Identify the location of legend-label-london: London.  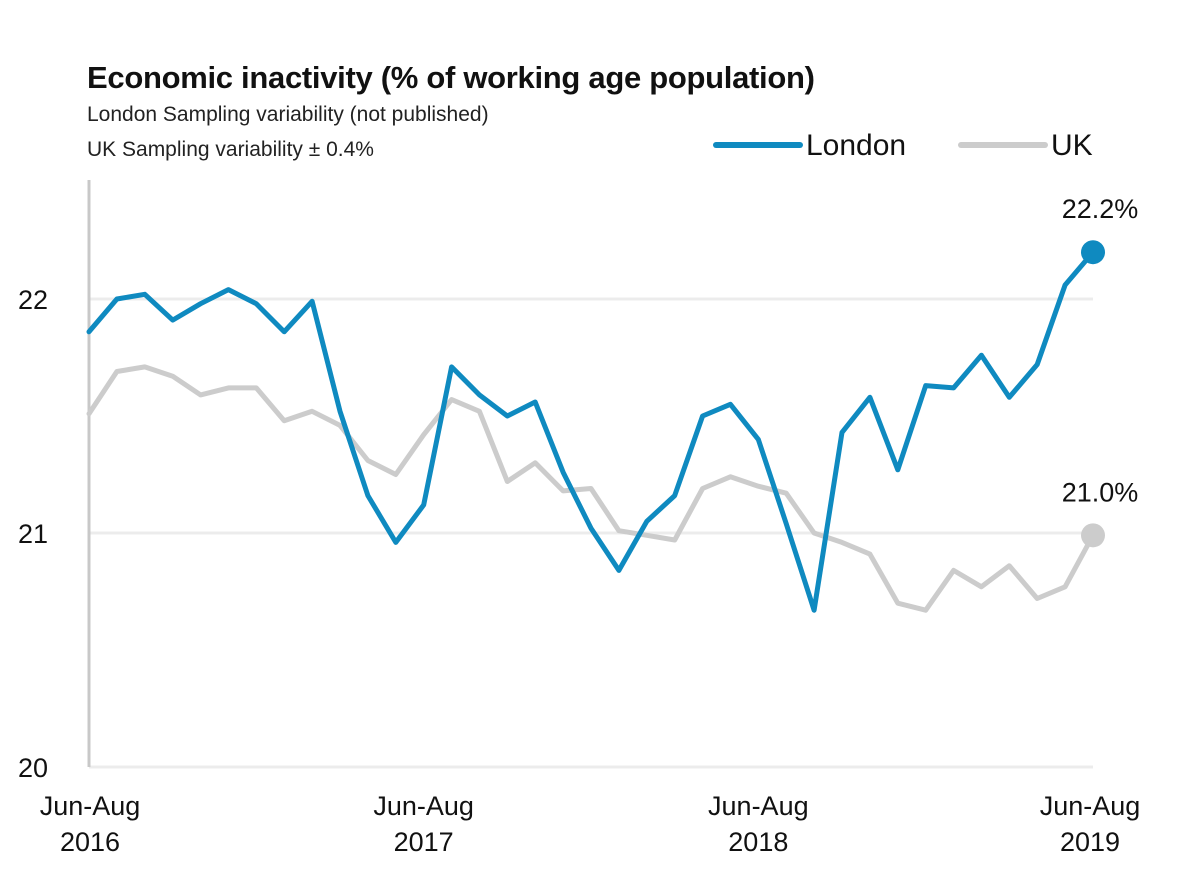
(856, 145).